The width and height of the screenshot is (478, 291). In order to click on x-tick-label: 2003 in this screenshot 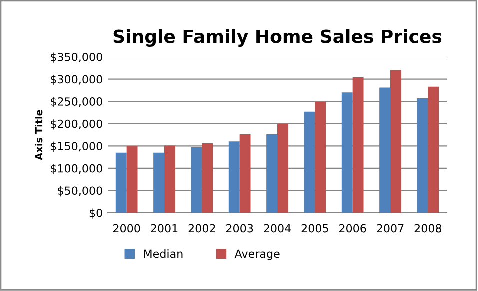, I will do `click(240, 228)`.